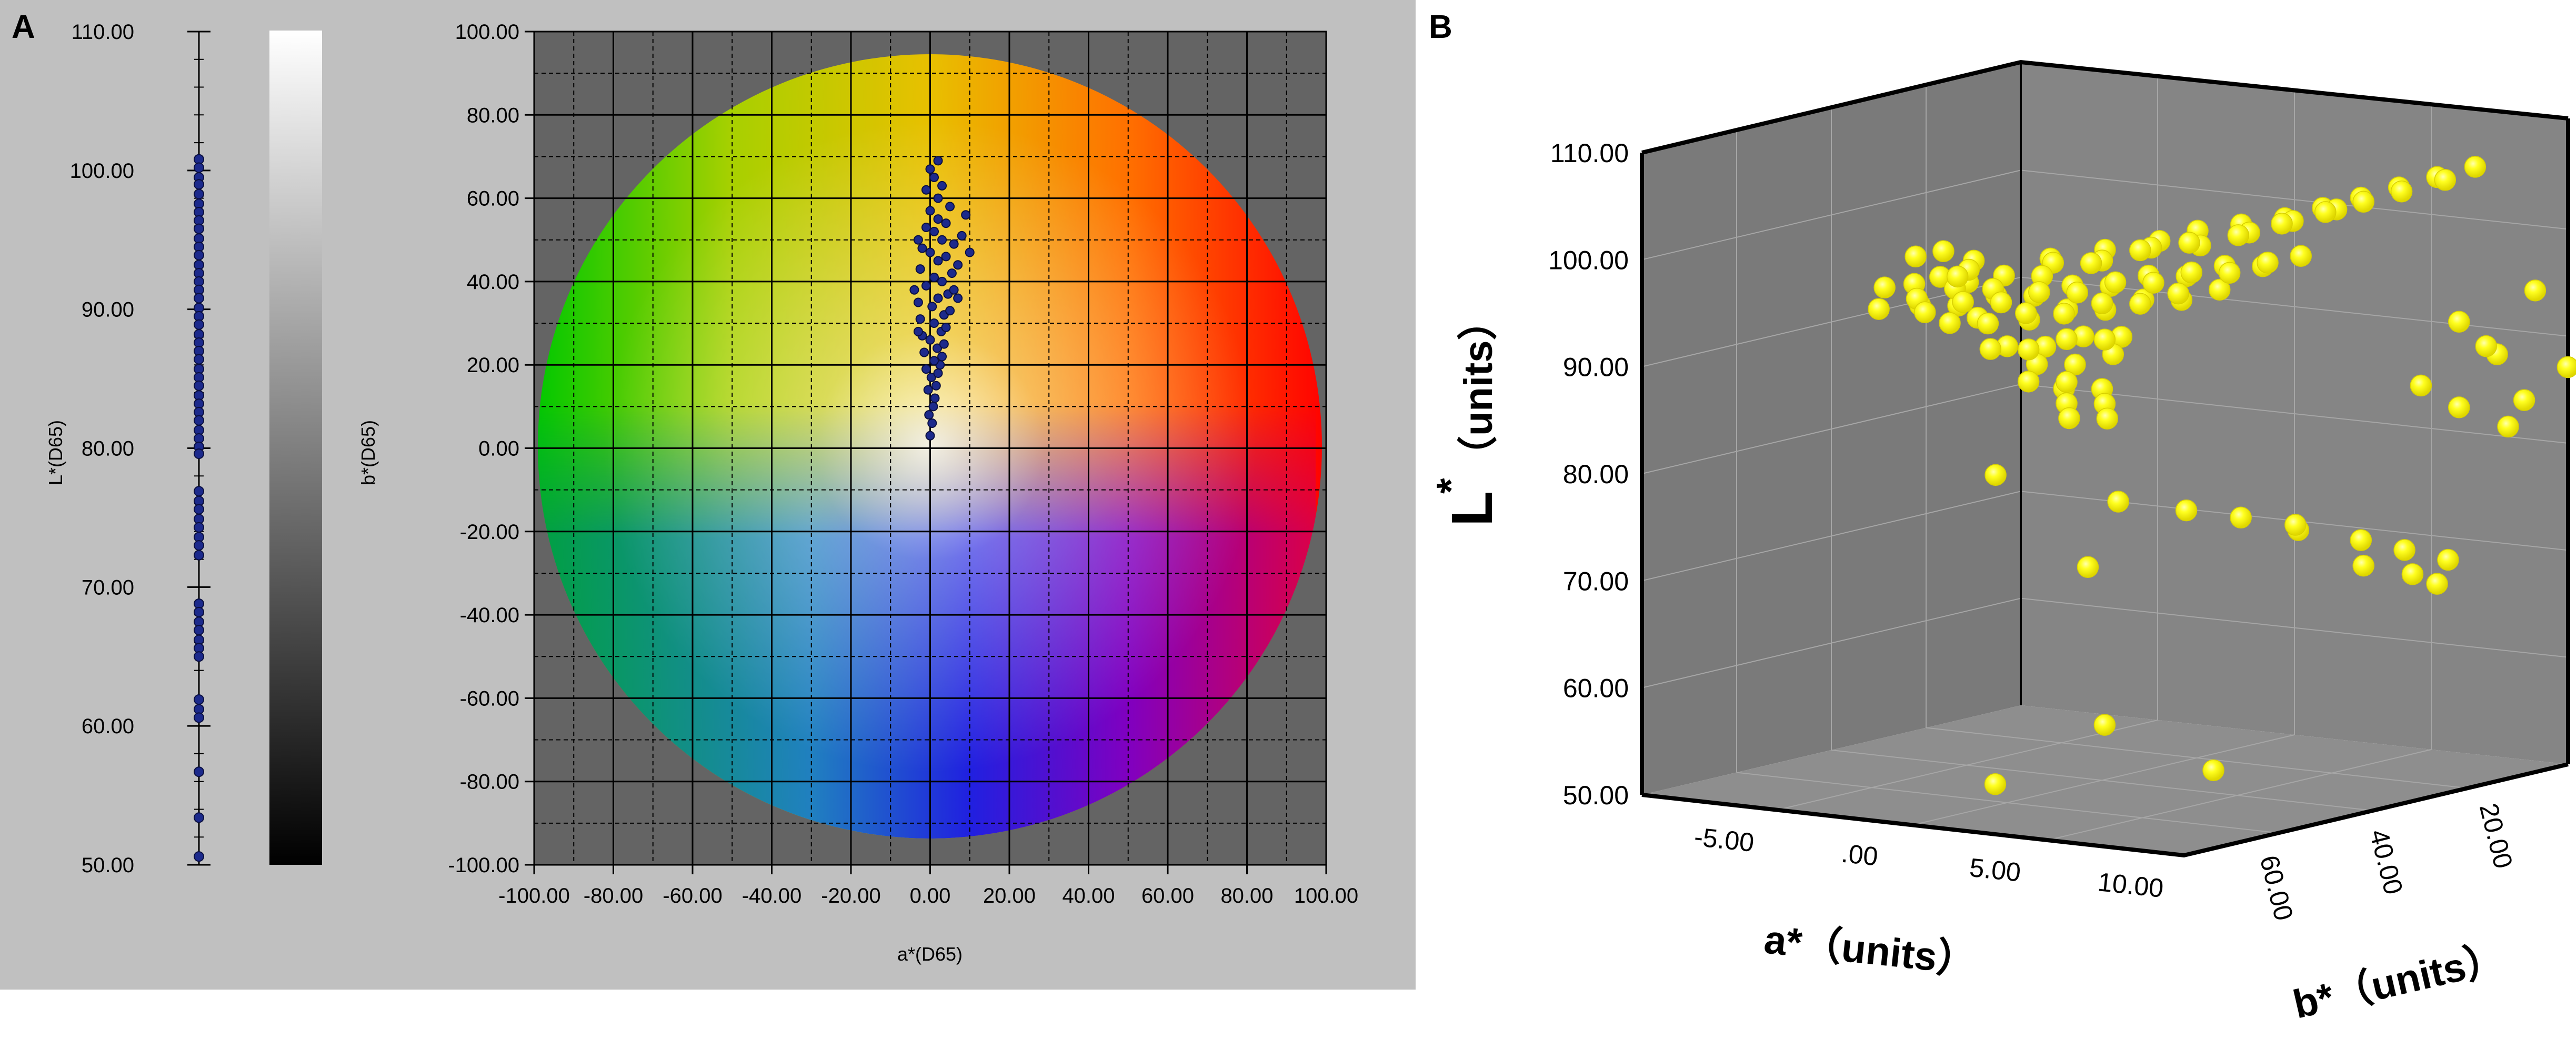 The height and width of the screenshot is (1038, 2576). What do you see at coordinates (484, 865) in the screenshot?
I see `ab-y-tick-label: -100.00` at bounding box center [484, 865].